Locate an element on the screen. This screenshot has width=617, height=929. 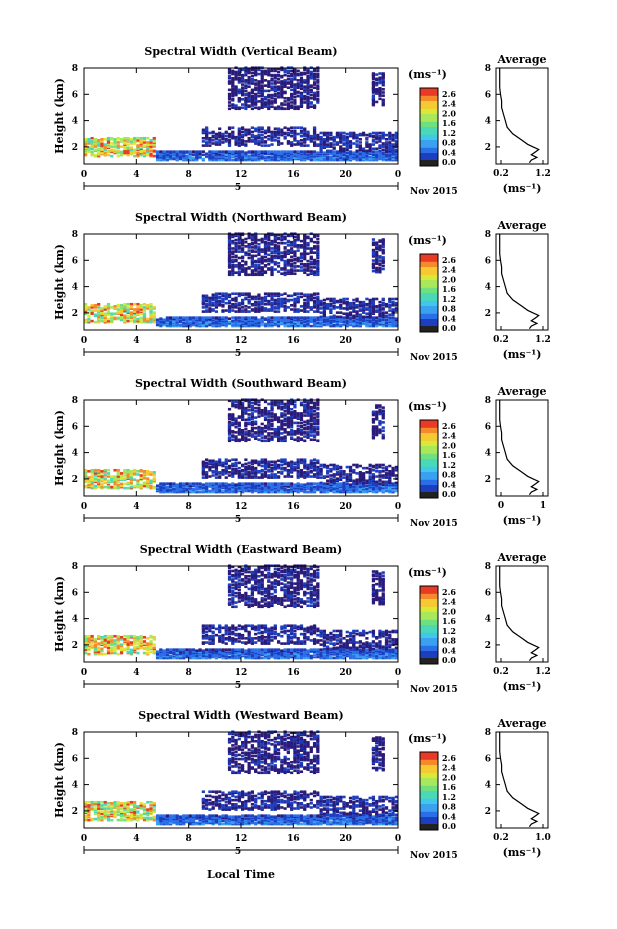
colorbar-tick-label: 2.4 is located at coordinates (449, 270).